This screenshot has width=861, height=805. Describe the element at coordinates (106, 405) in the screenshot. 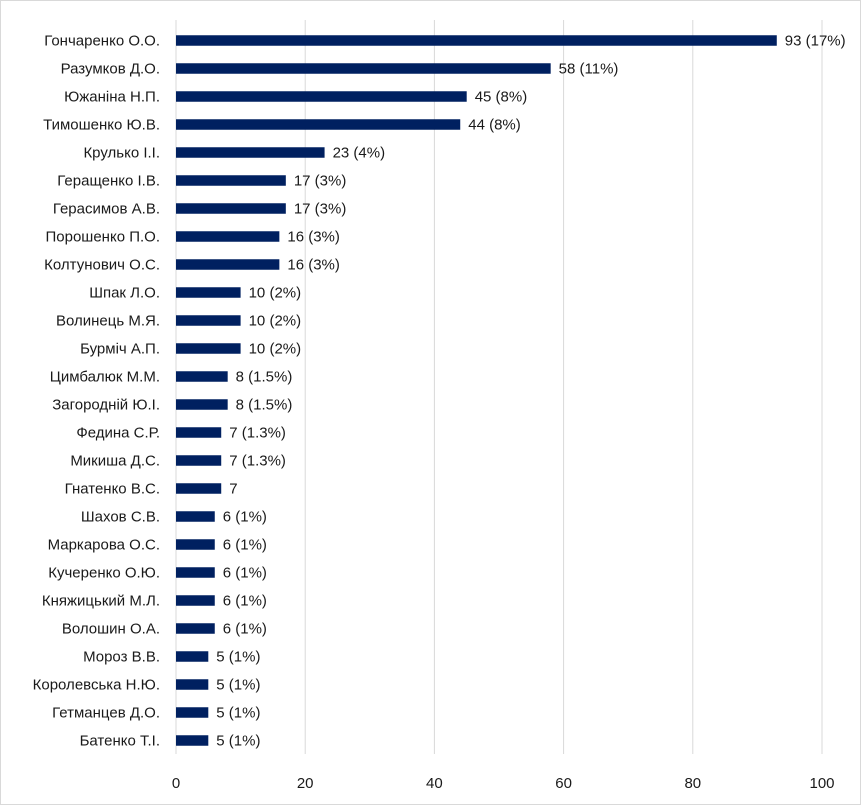

I see `category-label: Загородній Ю.І.` at that location.